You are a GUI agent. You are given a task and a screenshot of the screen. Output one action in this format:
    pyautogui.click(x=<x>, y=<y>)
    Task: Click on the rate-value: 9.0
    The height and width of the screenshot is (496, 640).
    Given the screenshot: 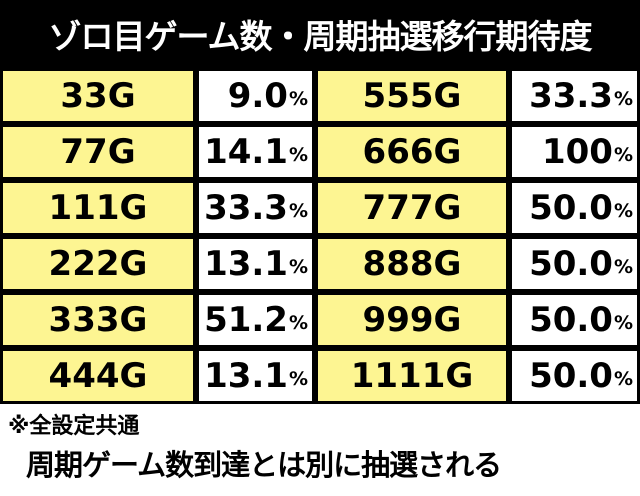 What is the action you would take?
    pyautogui.click(x=257, y=96)
    